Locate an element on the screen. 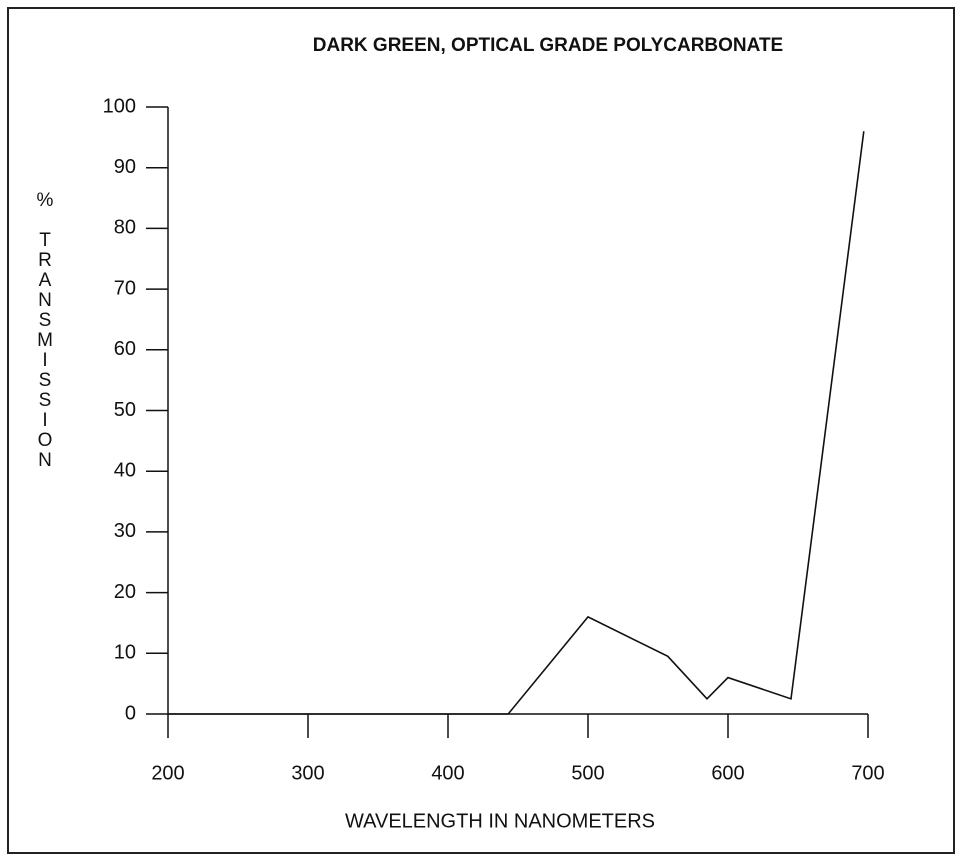 This screenshot has width=959, height=856. y-tick-label: 0 is located at coordinates (130, 713).